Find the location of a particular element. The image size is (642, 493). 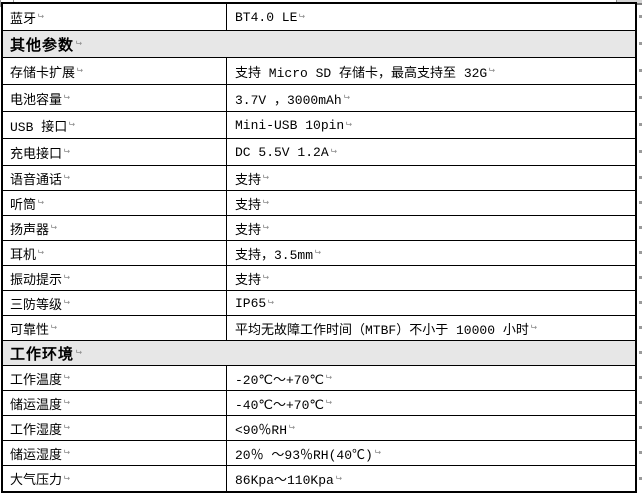

spec-label-cell: 语音通话 ↵ is located at coordinates (115, 178).